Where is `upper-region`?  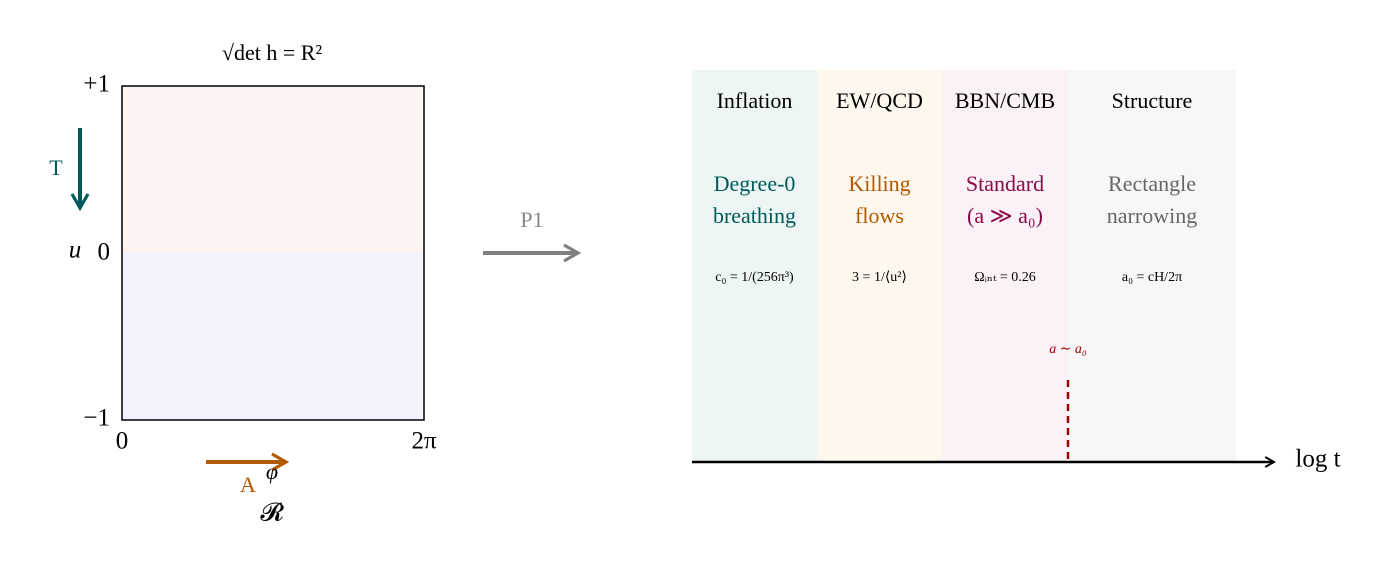 upper-region is located at coordinates (273, 169).